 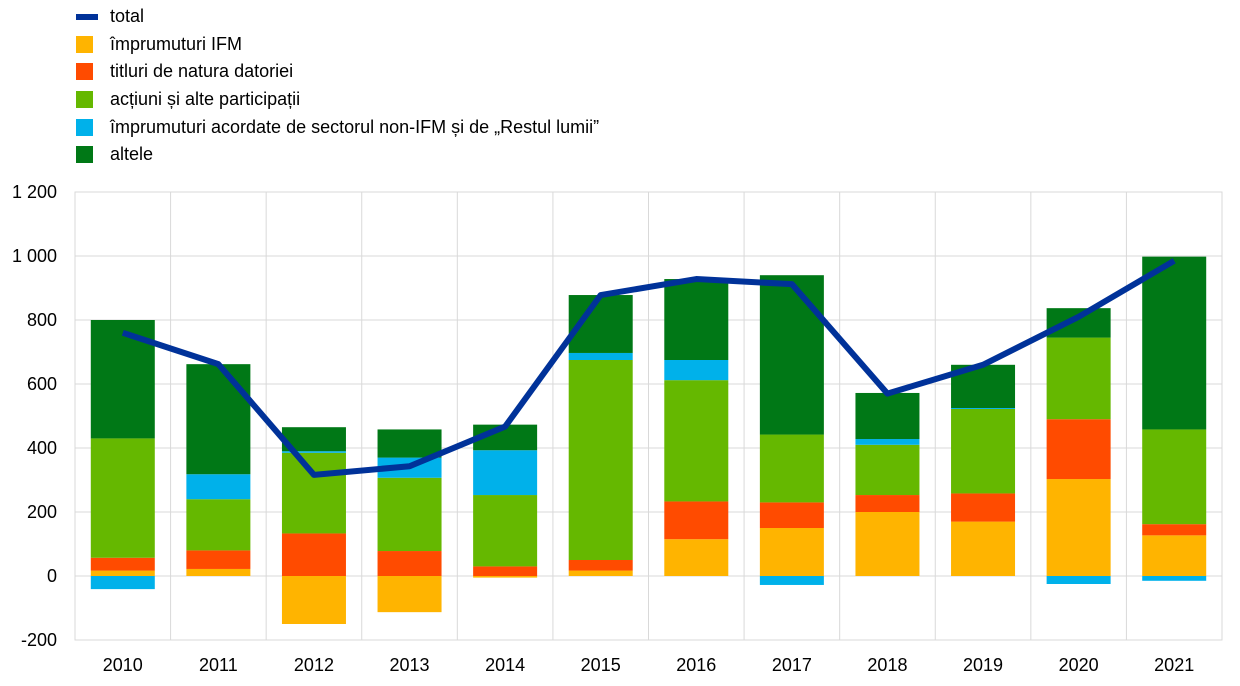 I want to click on legend-label: acțiuni și alte participații, so click(x=205, y=99).